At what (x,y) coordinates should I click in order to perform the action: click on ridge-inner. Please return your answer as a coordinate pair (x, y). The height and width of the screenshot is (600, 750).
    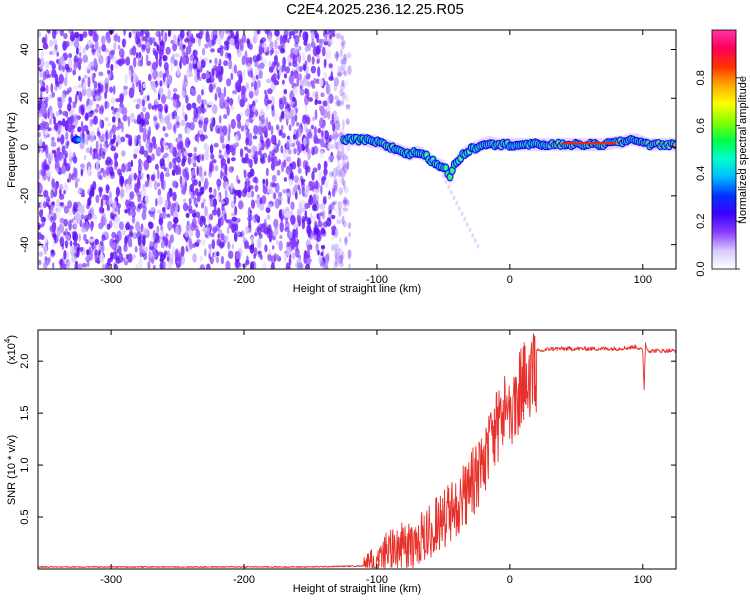
    Looking at the image, I should click on (450, 177).